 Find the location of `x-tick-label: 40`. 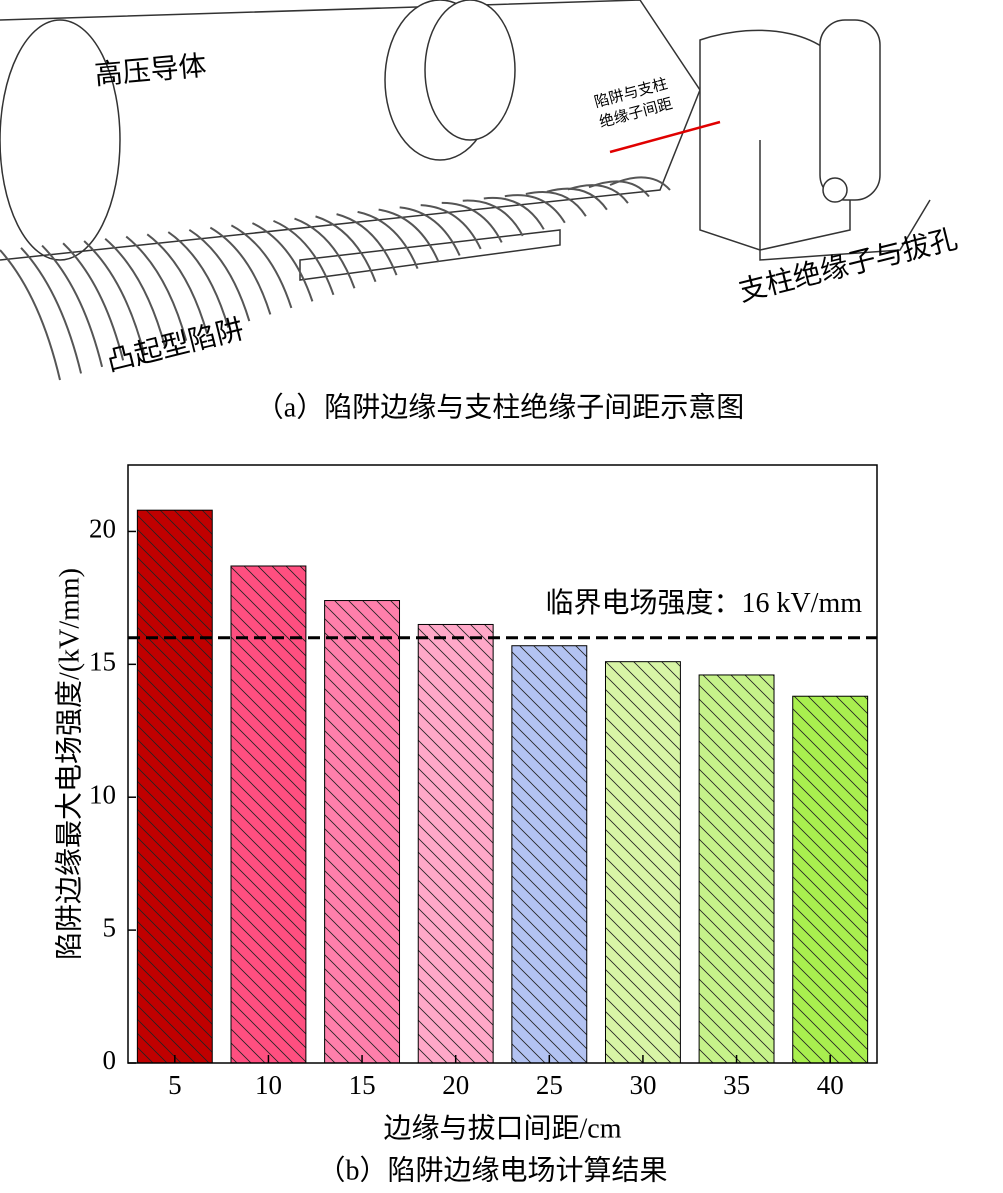

x-tick-label: 40 is located at coordinates (830, 1085).